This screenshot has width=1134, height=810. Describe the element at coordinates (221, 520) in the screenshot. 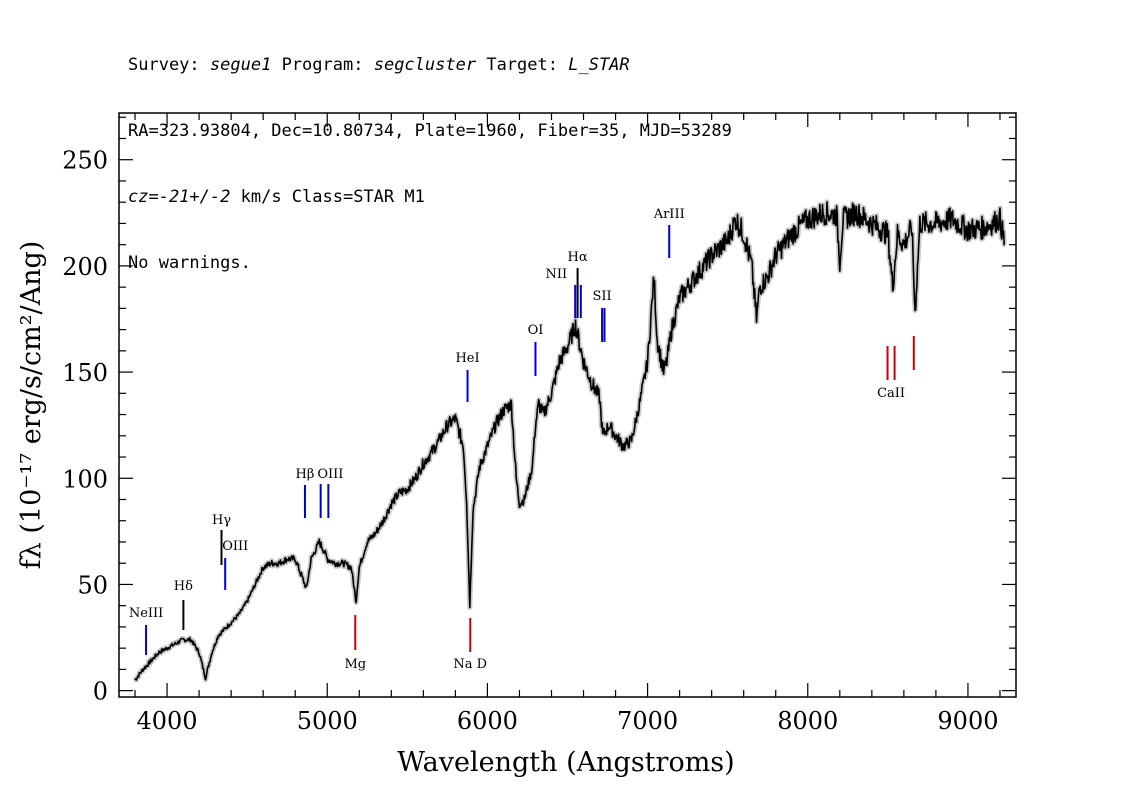

I see `emission-line-label: Hγ` at that location.